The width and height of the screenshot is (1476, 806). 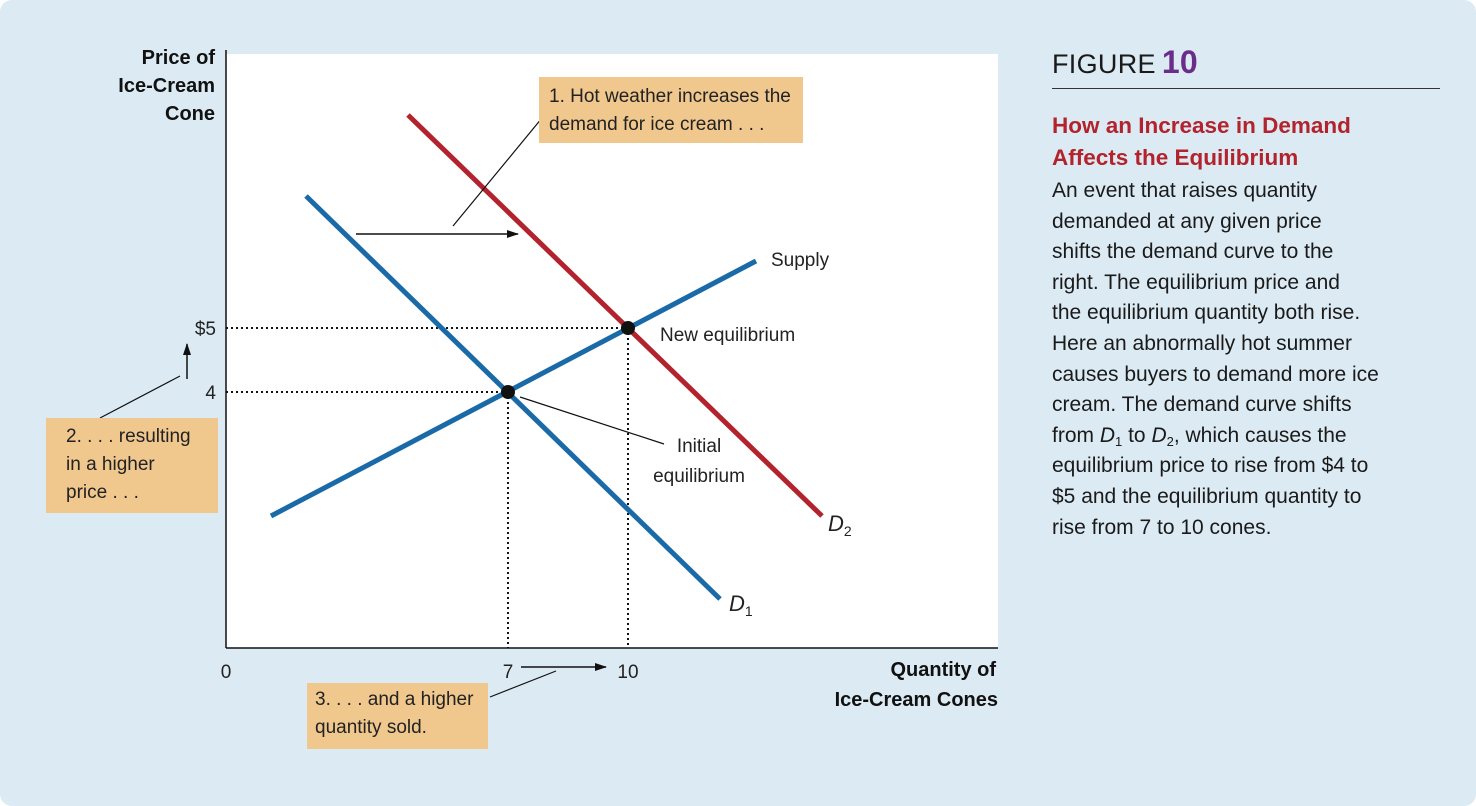 What do you see at coordinates (371, 727) in the screenshot?
I see `higher-quantity-callout-line-2: quantity sold.` at bounding box center [371, 727].